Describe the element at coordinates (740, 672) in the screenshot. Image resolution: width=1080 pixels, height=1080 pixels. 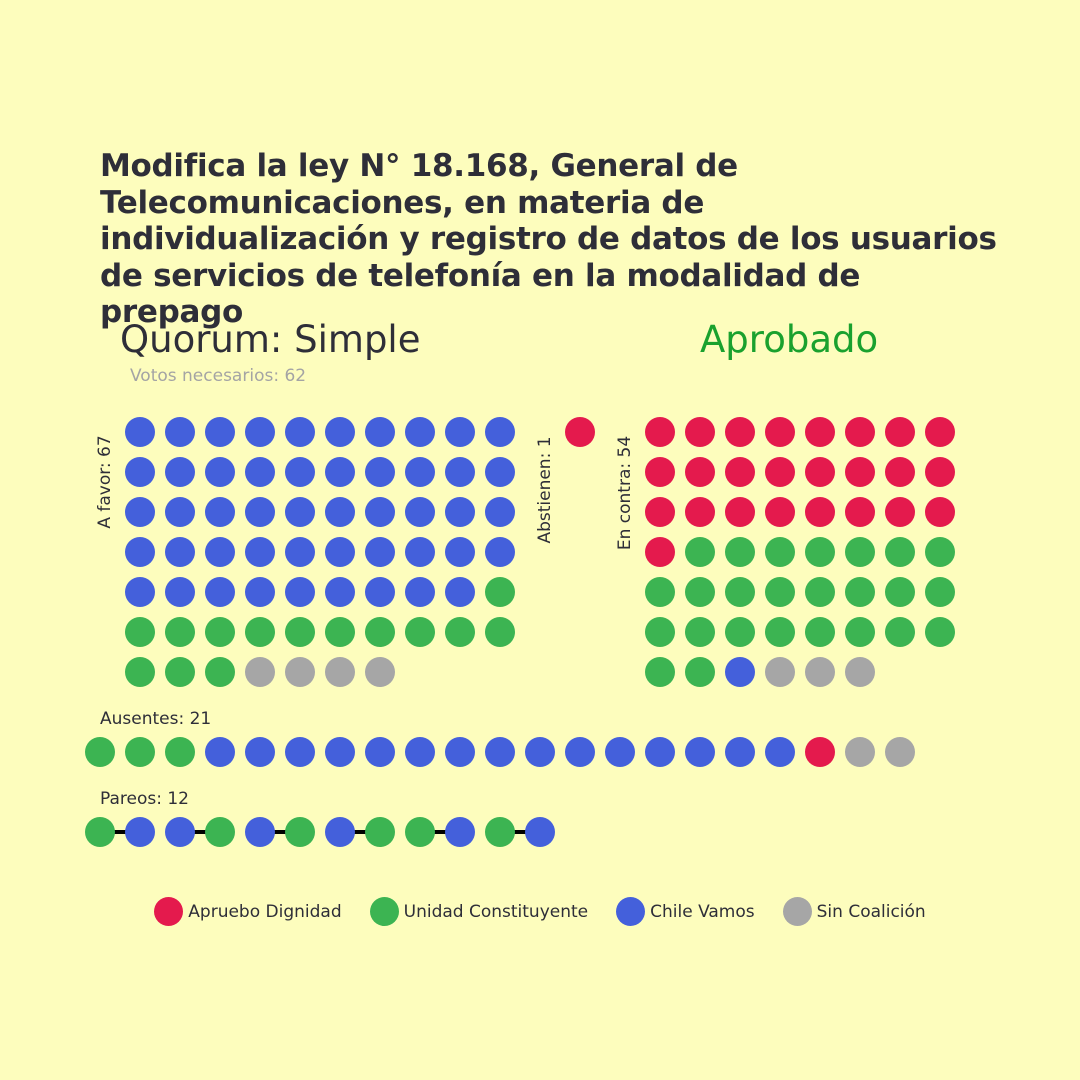
I see `vote-dot-contra-chile` at that location.